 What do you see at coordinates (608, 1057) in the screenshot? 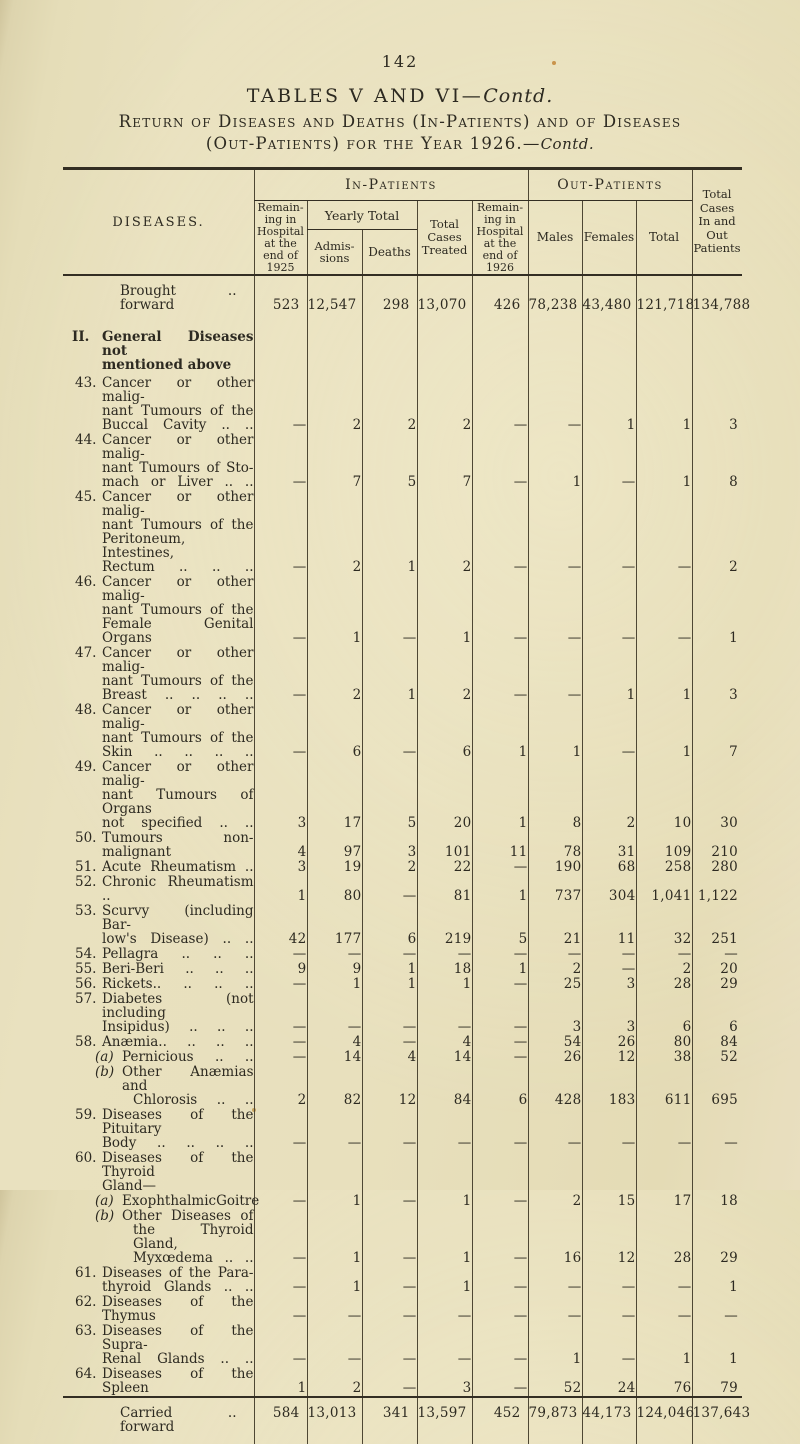
I see `value-cell: 12` at bounding box center [608, 1057].